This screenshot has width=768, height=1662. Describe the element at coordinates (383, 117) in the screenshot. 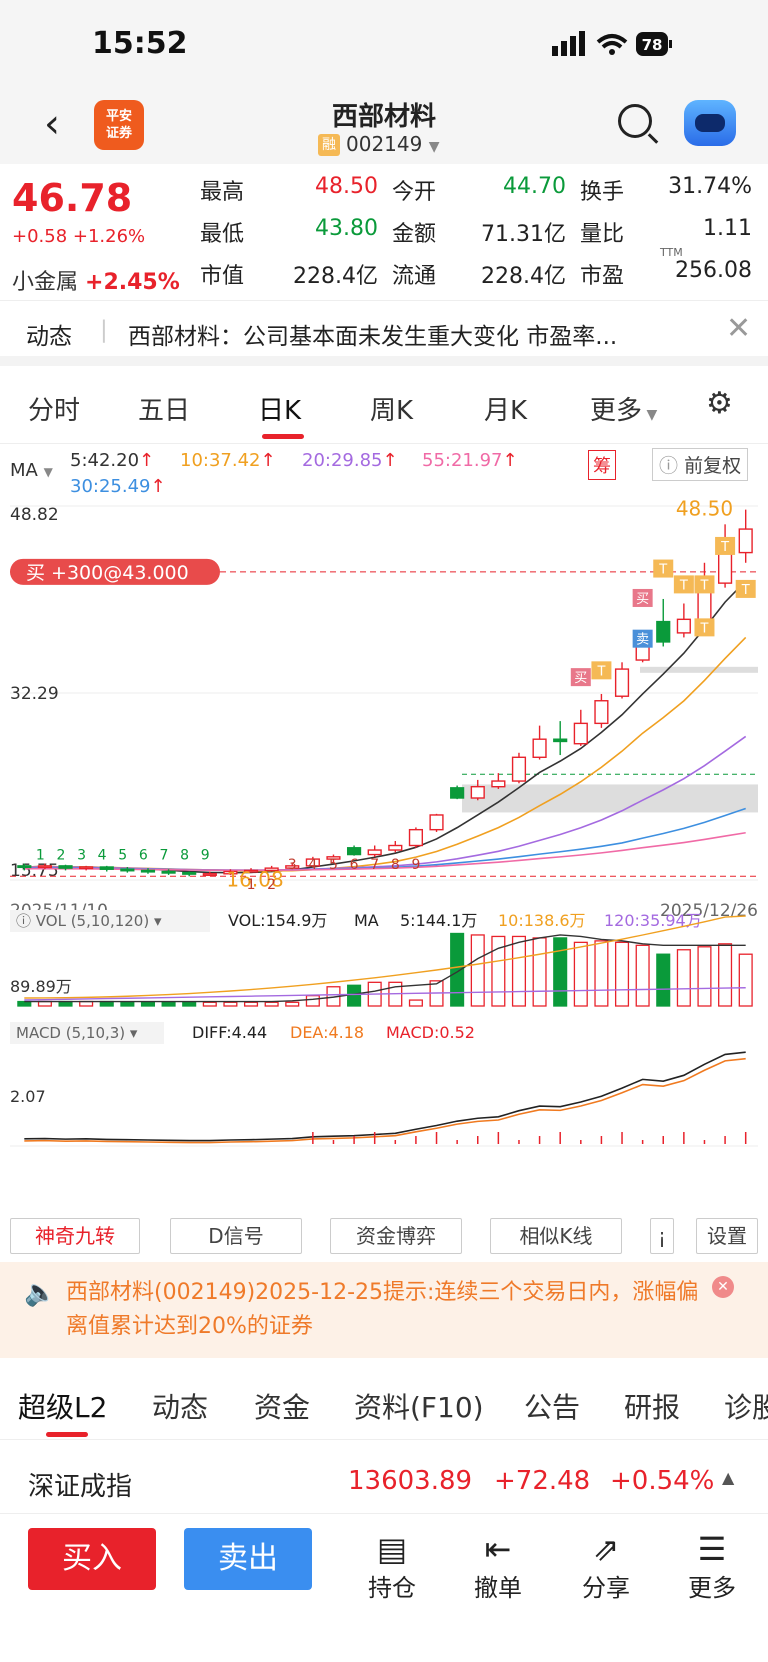

I see `stock-name: 西部材料` at that location.